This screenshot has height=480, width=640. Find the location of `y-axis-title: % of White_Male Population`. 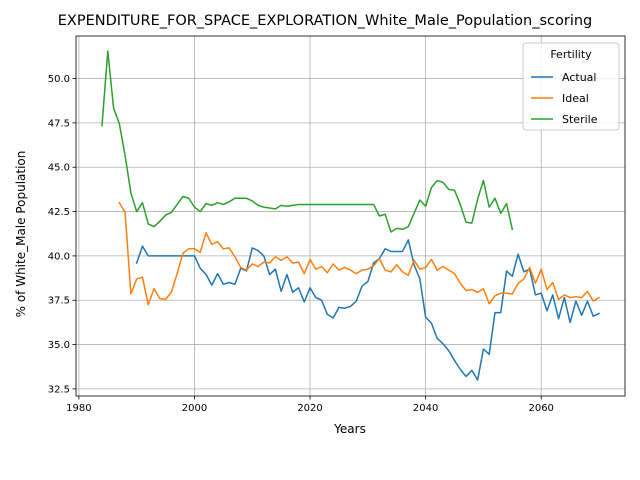

y-axis-title: % of White_Male Population is located at coordinates (21, 234).